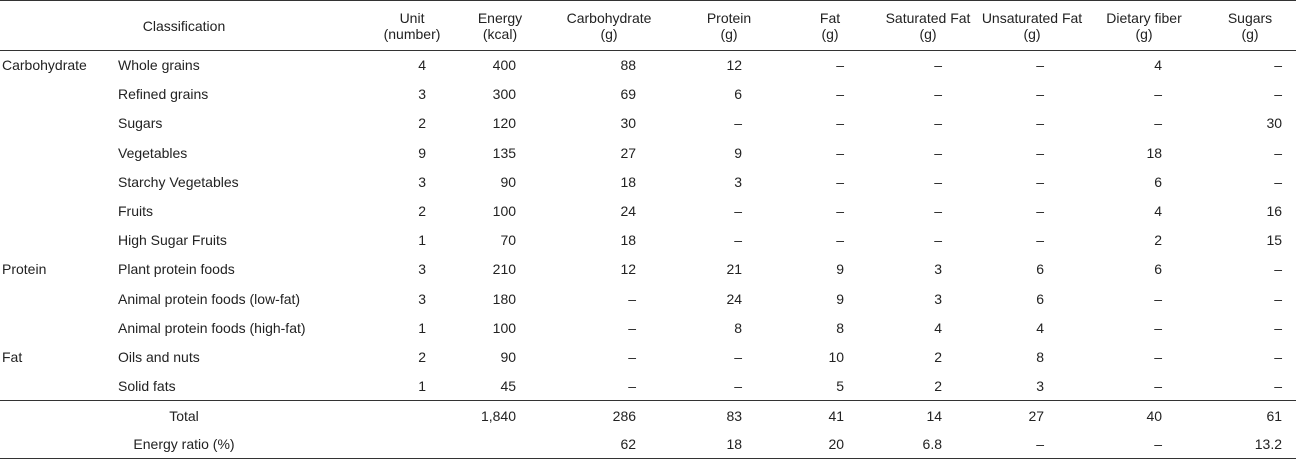  I want to click on cell-energy: 45, so click(508, 385).